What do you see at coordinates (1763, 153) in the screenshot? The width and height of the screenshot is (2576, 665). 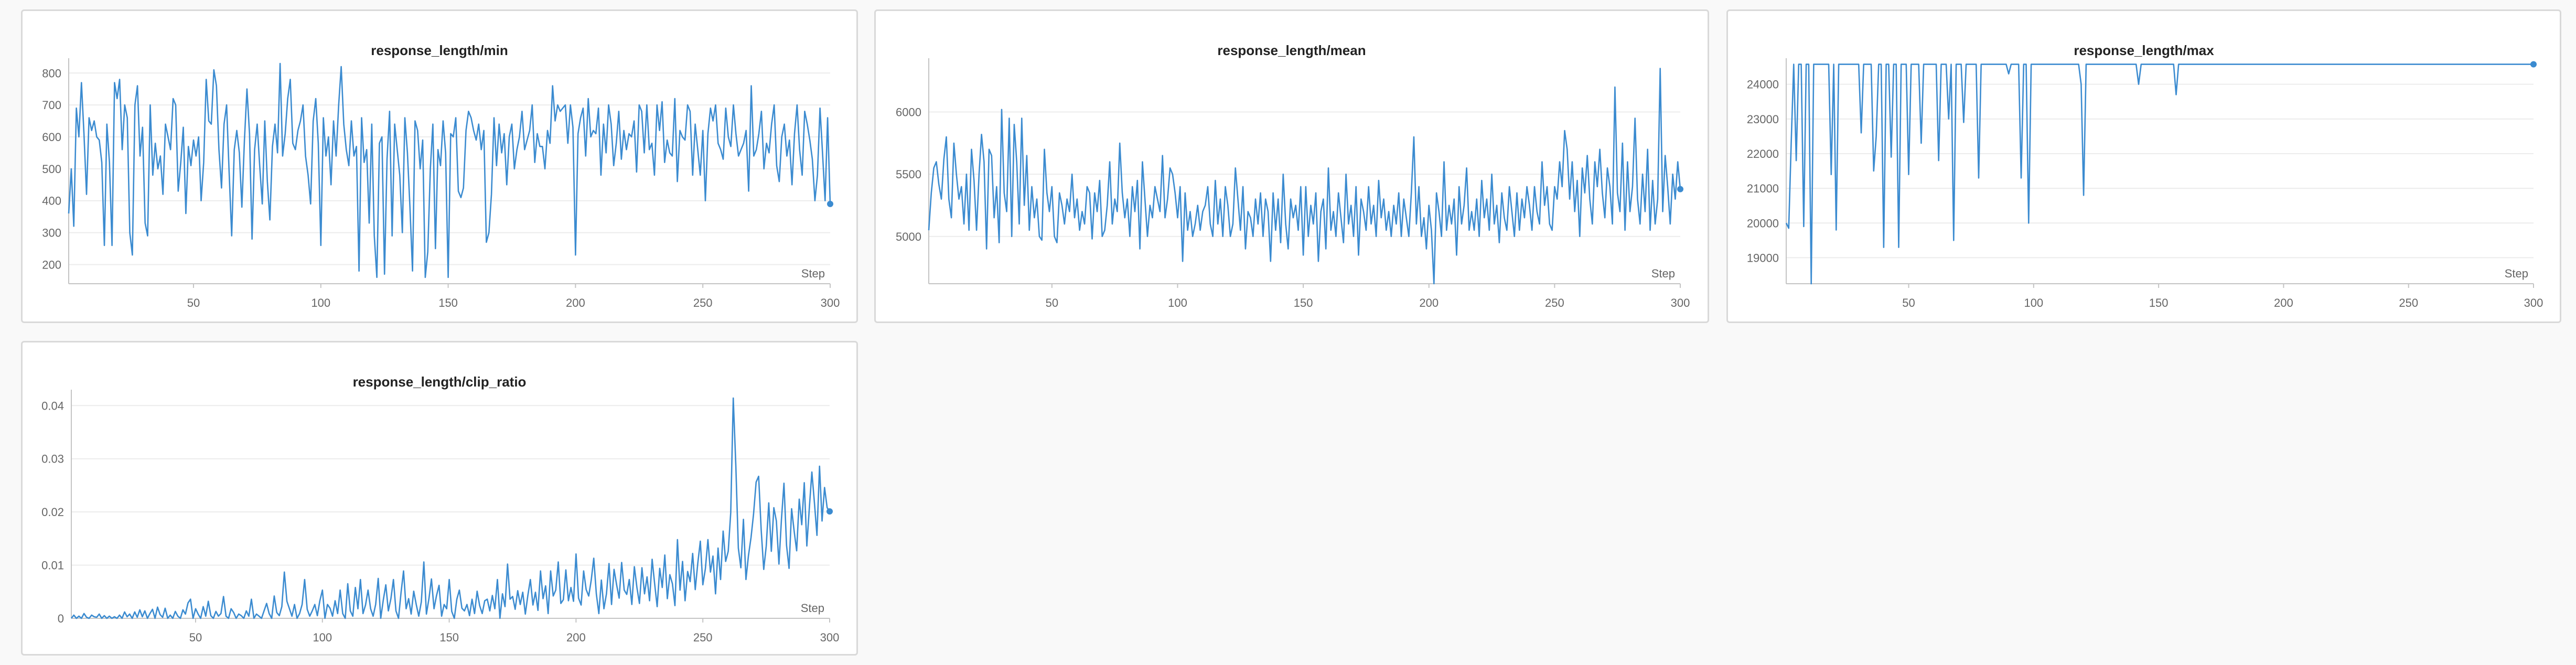 I see `y-tick-label: 22000` at bounding box center [1763, 153].